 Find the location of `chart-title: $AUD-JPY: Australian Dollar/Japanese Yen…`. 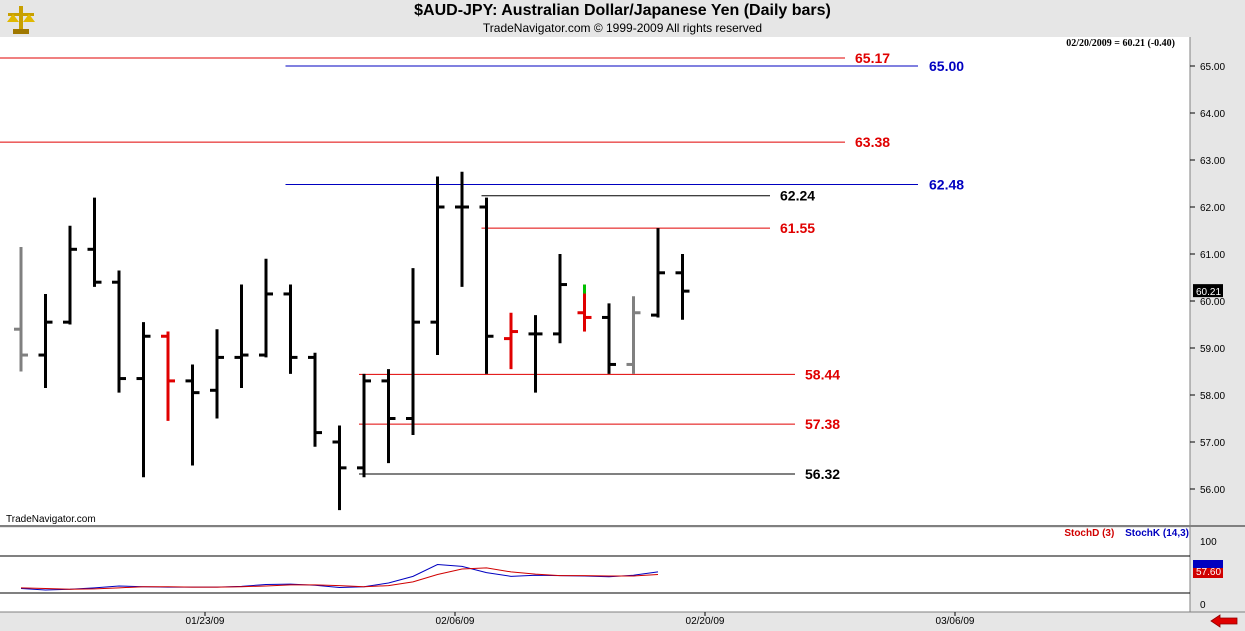

chart-title: $AUD-JPY: Australian Dollar/Japanese Yen… is located at coordinates (622, 10).